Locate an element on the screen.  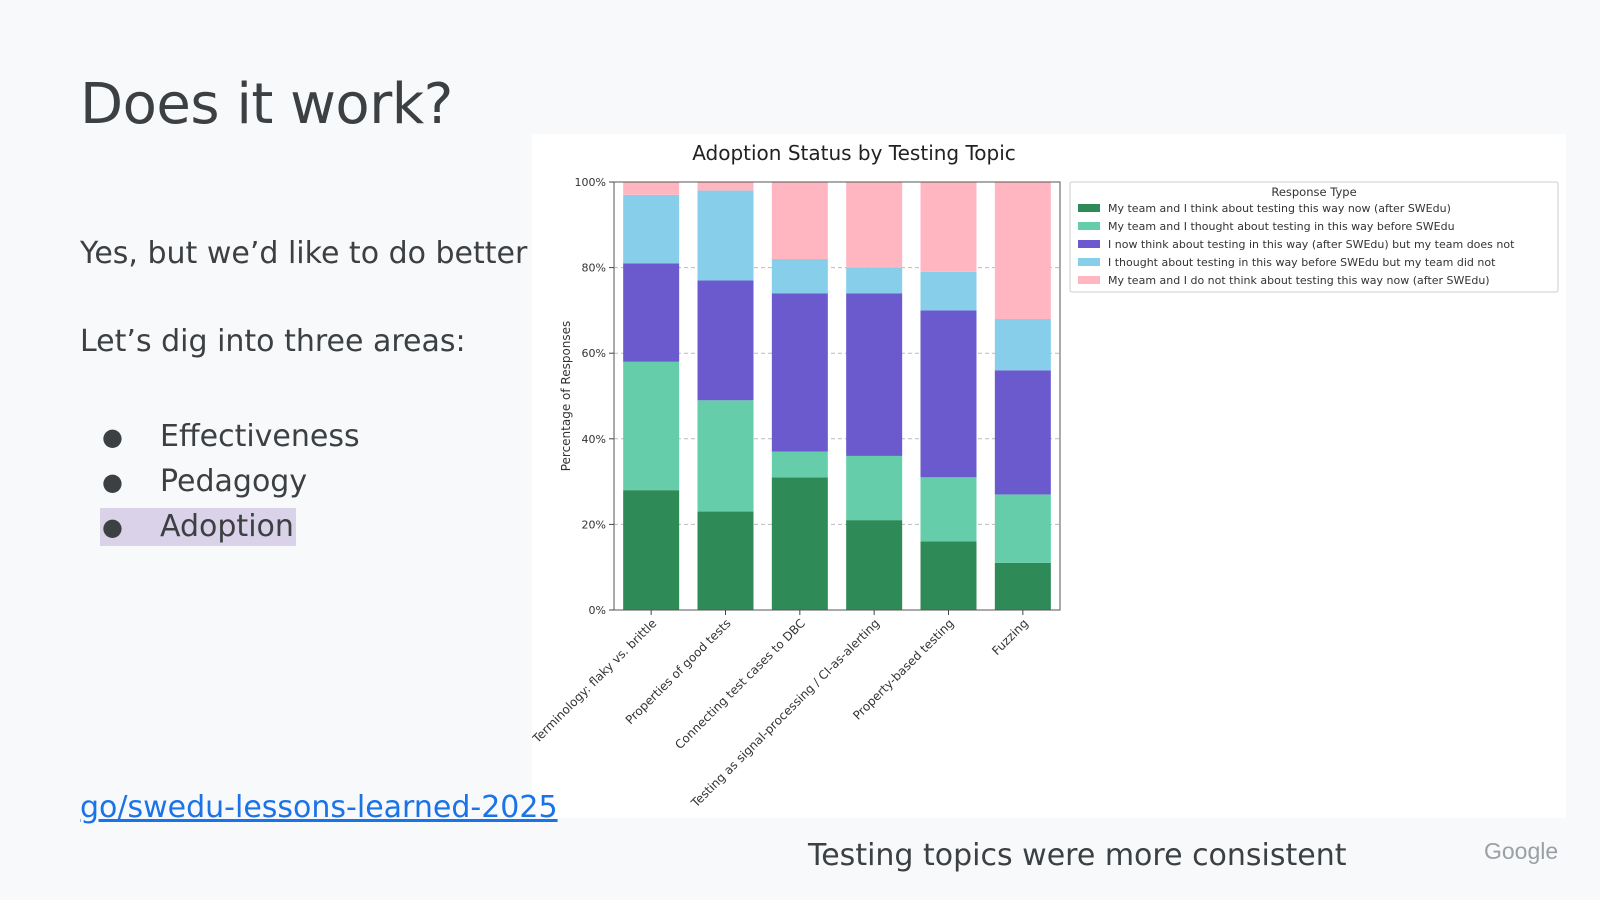
highlighted-bullet: ● Adoption is located at coordinates (198, 527).